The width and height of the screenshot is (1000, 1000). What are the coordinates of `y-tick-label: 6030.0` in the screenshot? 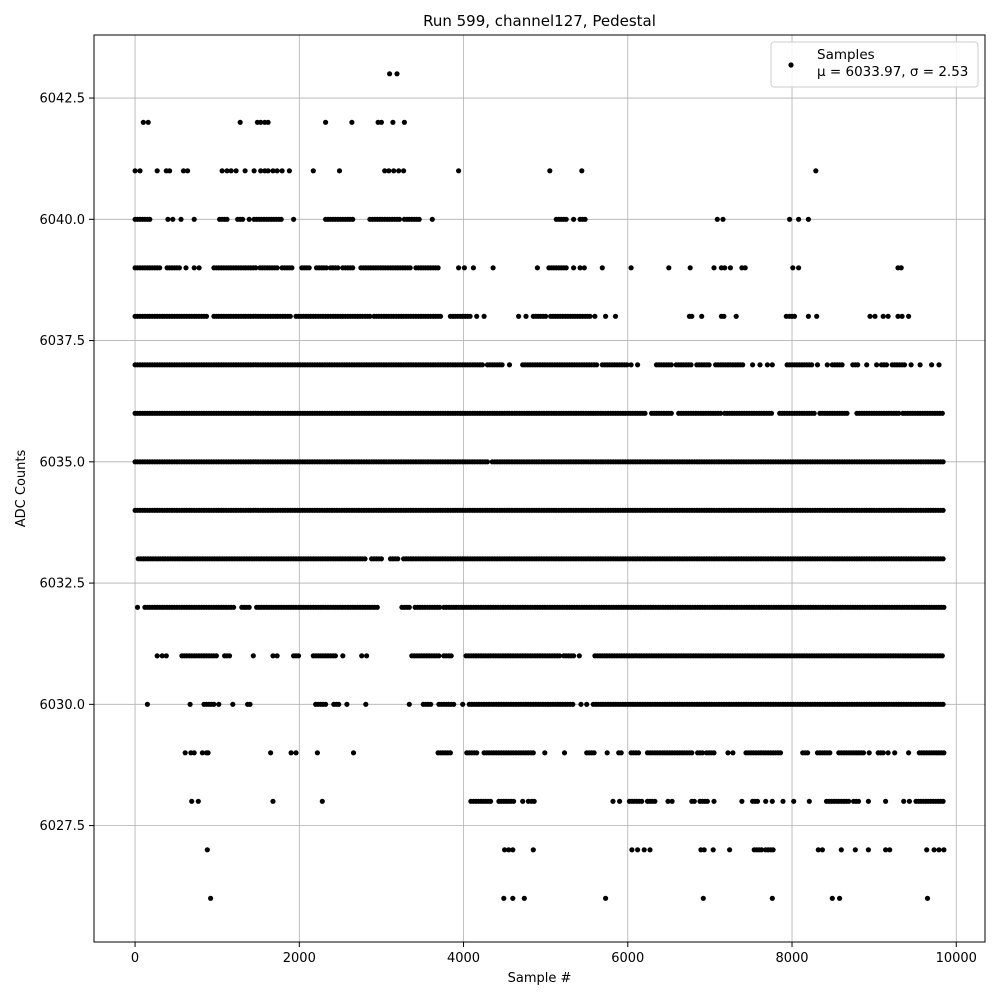 It's located at (63, 705).